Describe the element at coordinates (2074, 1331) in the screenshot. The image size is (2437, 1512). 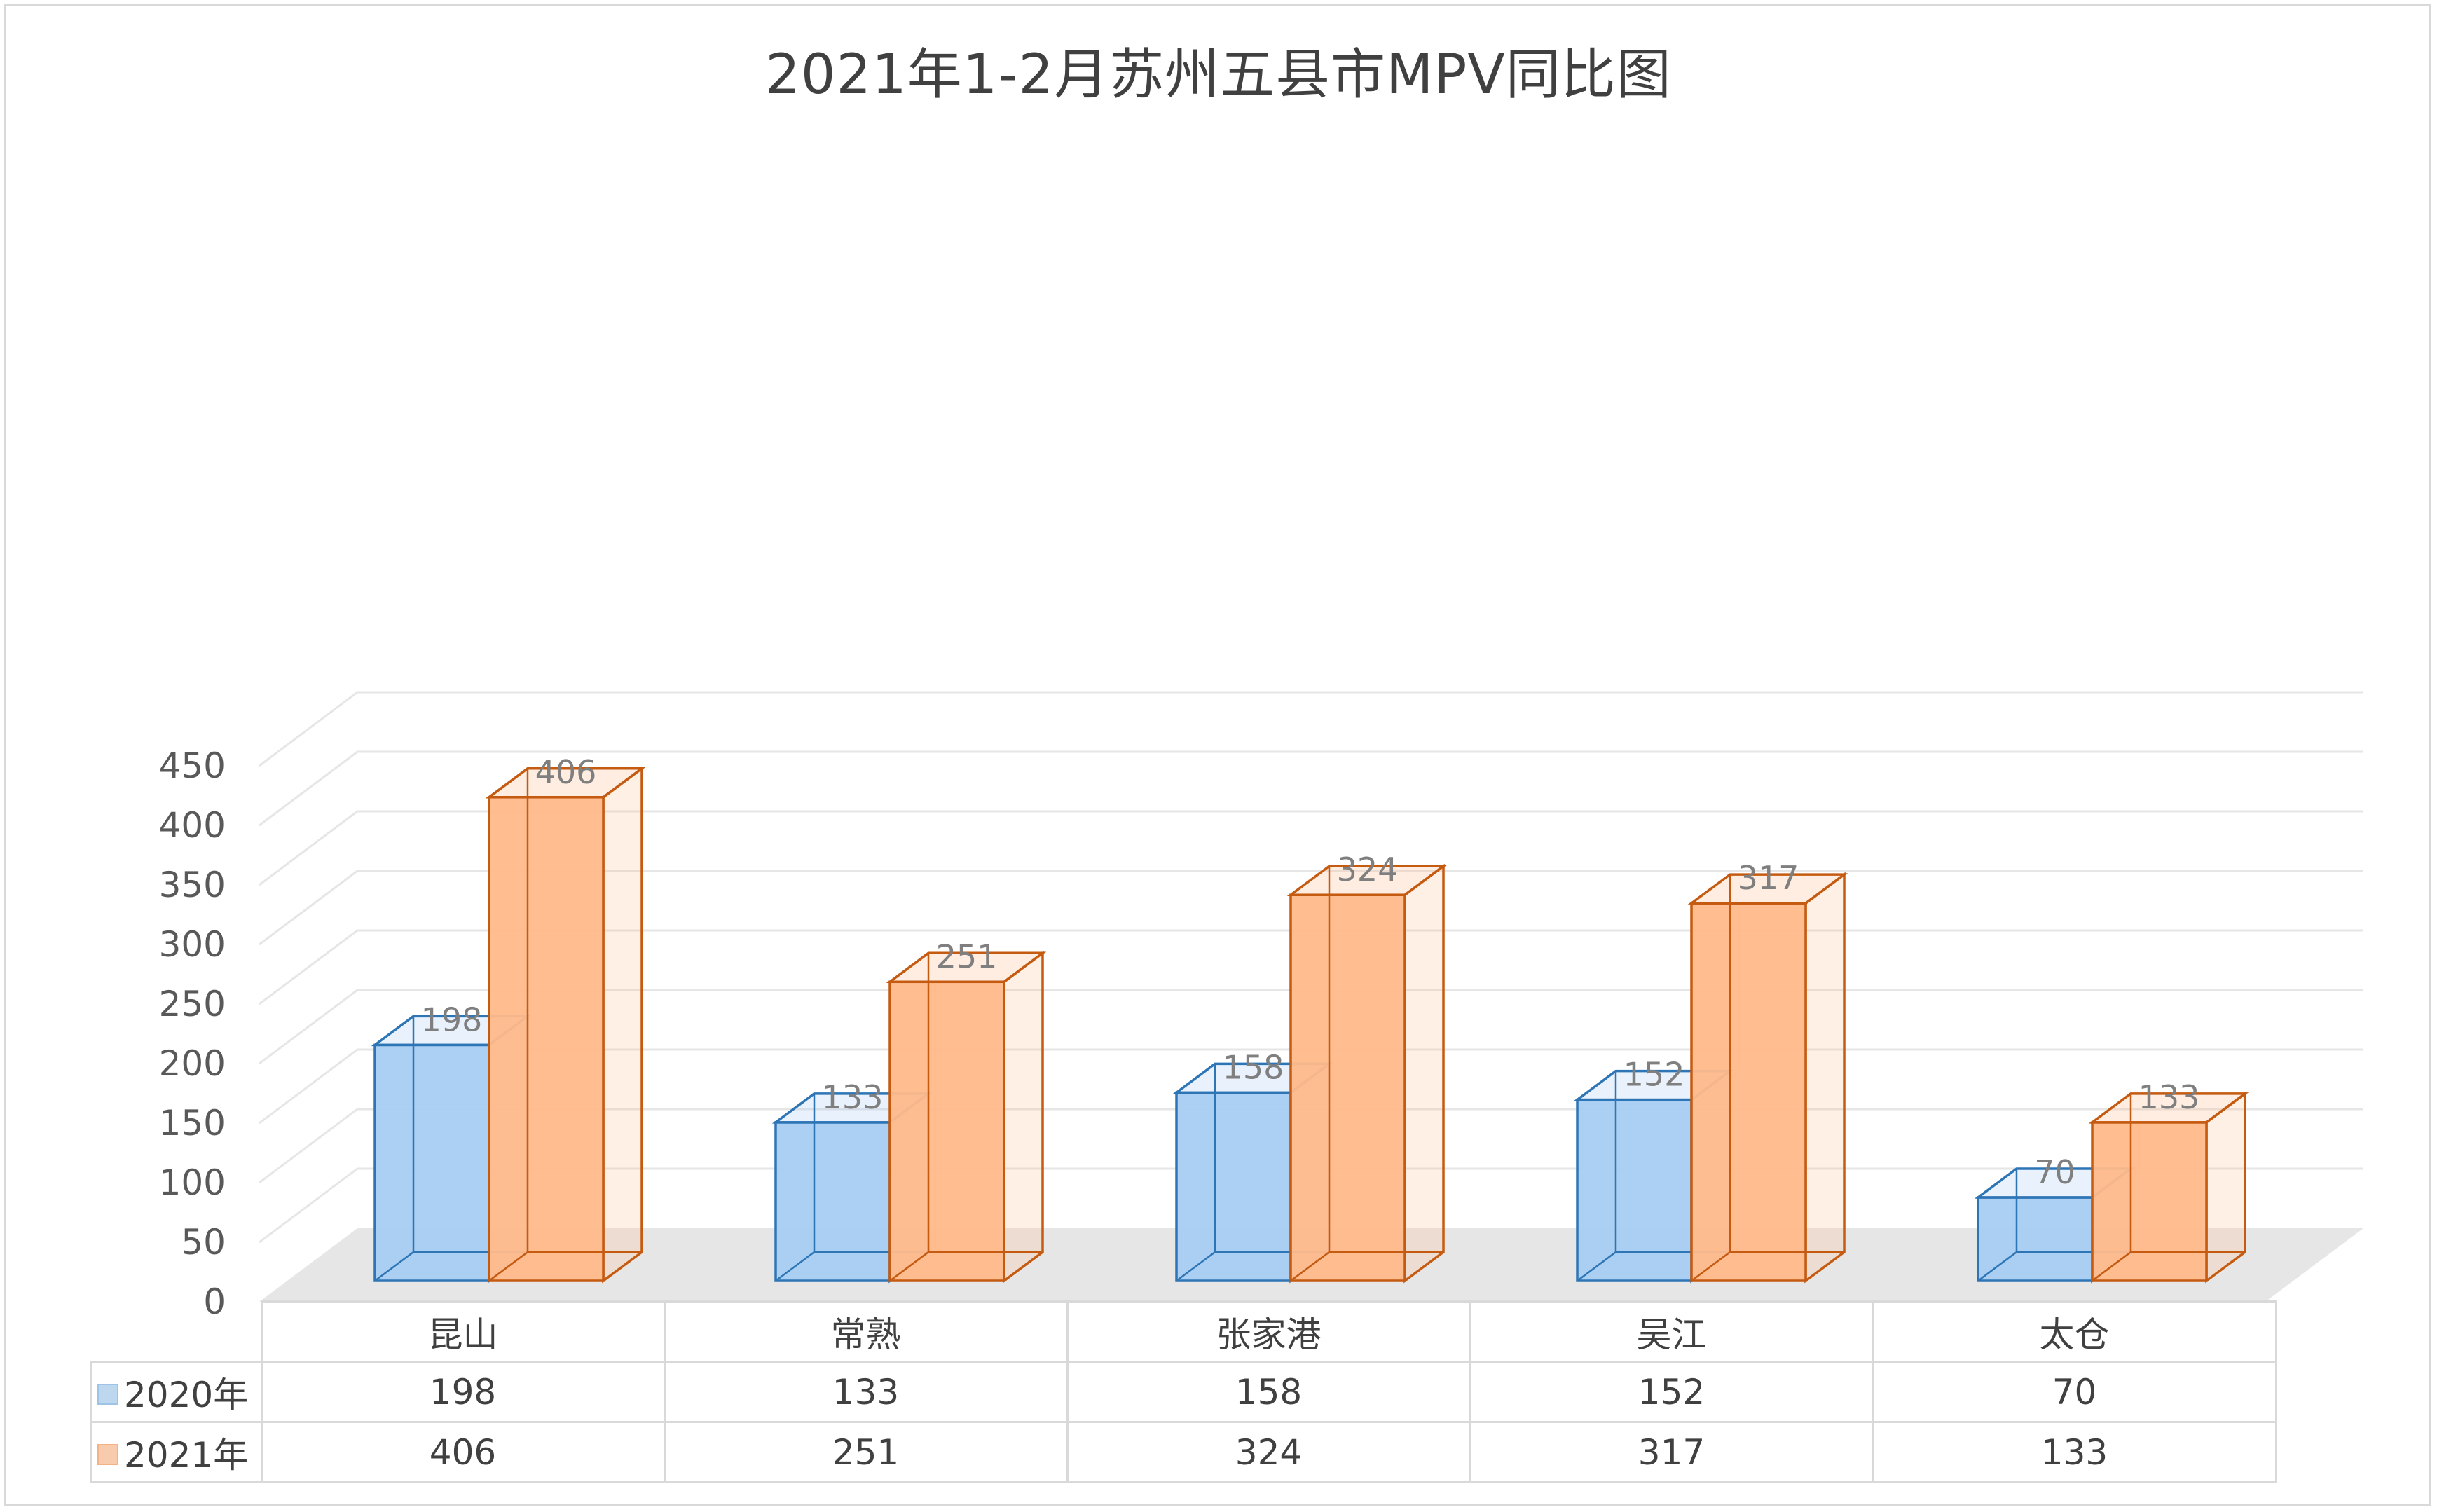
I see `category-label: 太仓` at that location.